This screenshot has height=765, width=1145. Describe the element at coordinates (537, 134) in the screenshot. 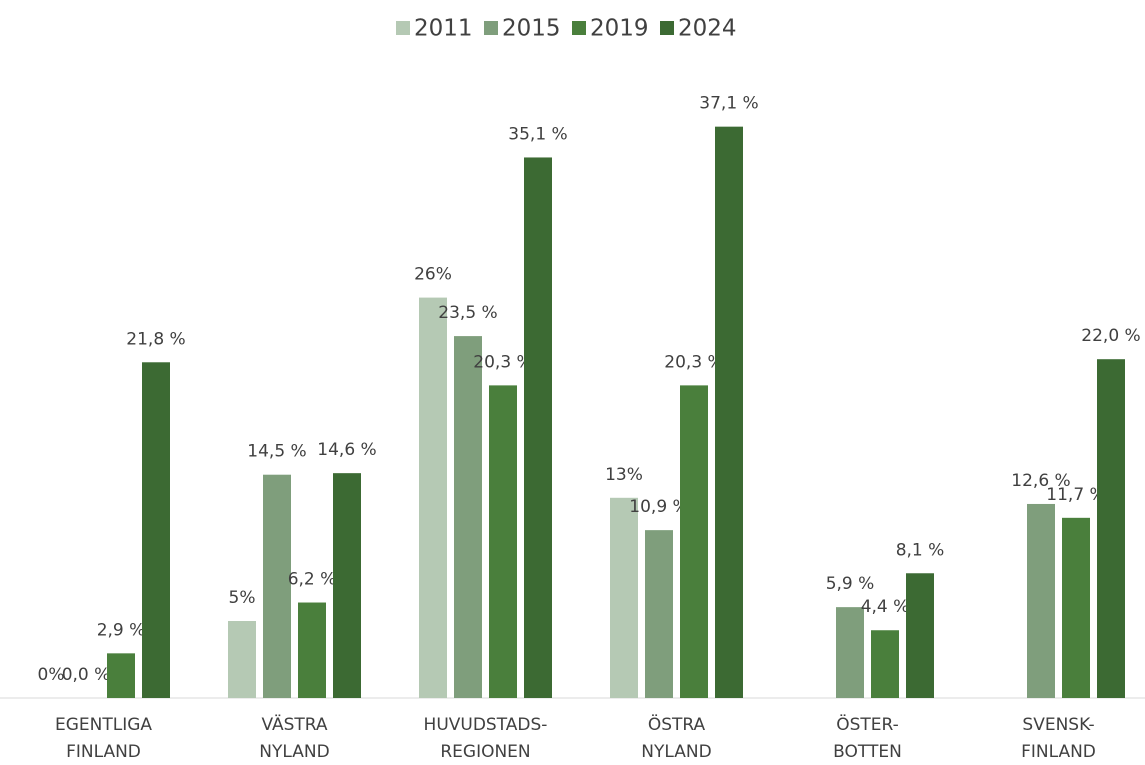

I see `data-label: 35,1 %` at that location.